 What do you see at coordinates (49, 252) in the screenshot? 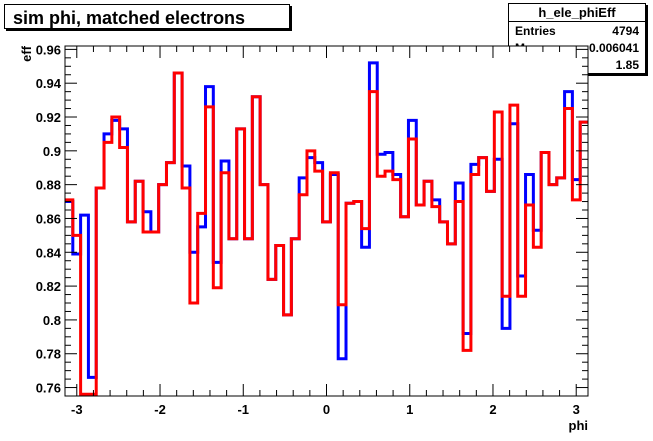
I see `y-tick-label: 0.84` at bounding box center [49, 252].